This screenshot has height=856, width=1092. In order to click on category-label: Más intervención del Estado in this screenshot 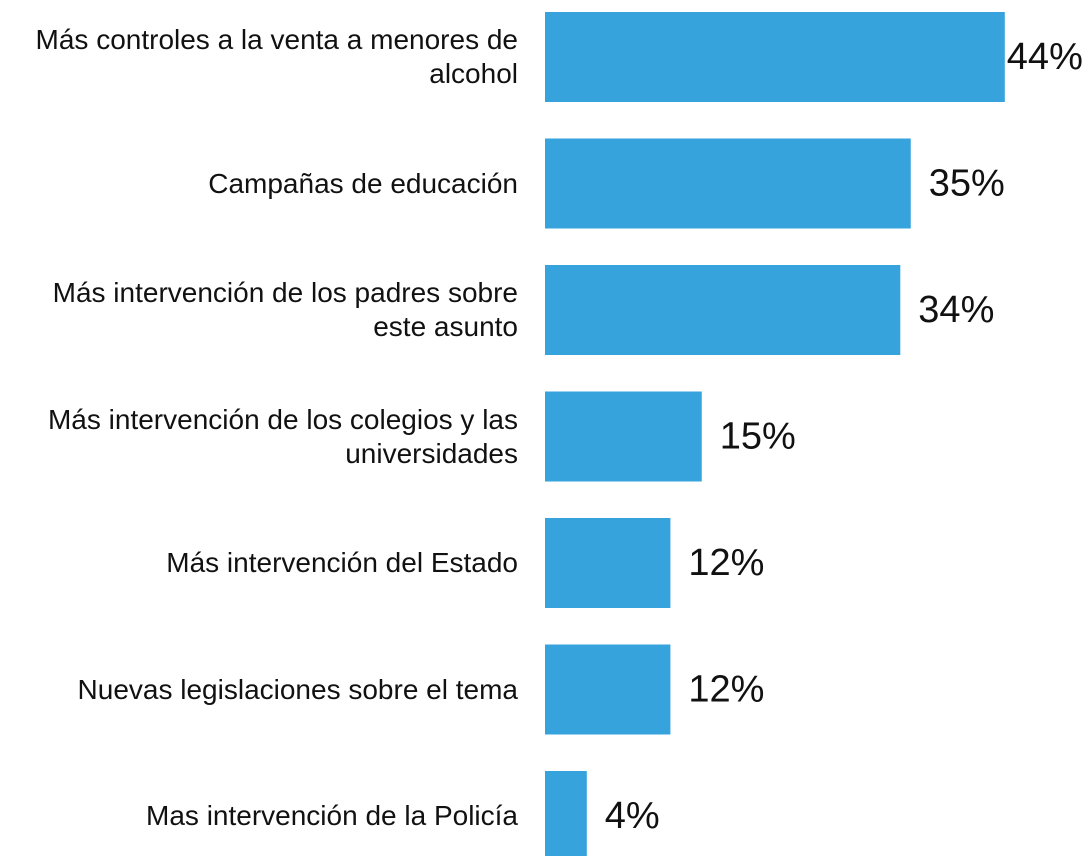, I will do `click(342, 562)`.